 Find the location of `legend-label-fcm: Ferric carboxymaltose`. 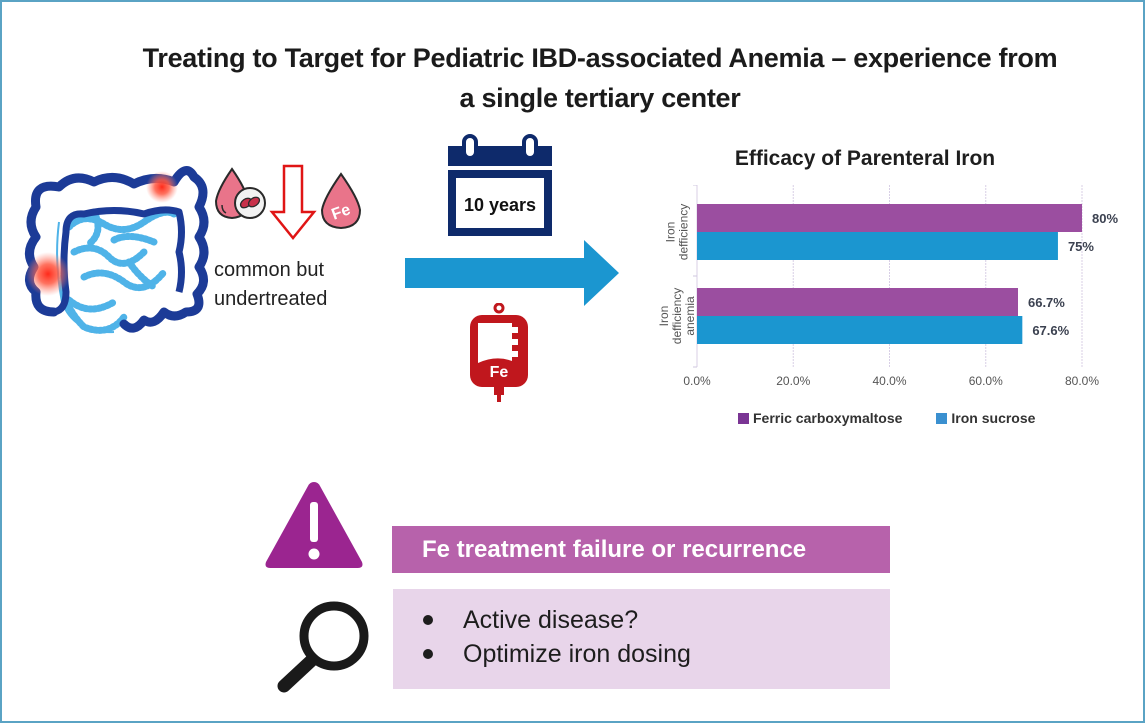

legend-label-fcm: Ferric carboxymaltose is located at coordinates (828, 418).